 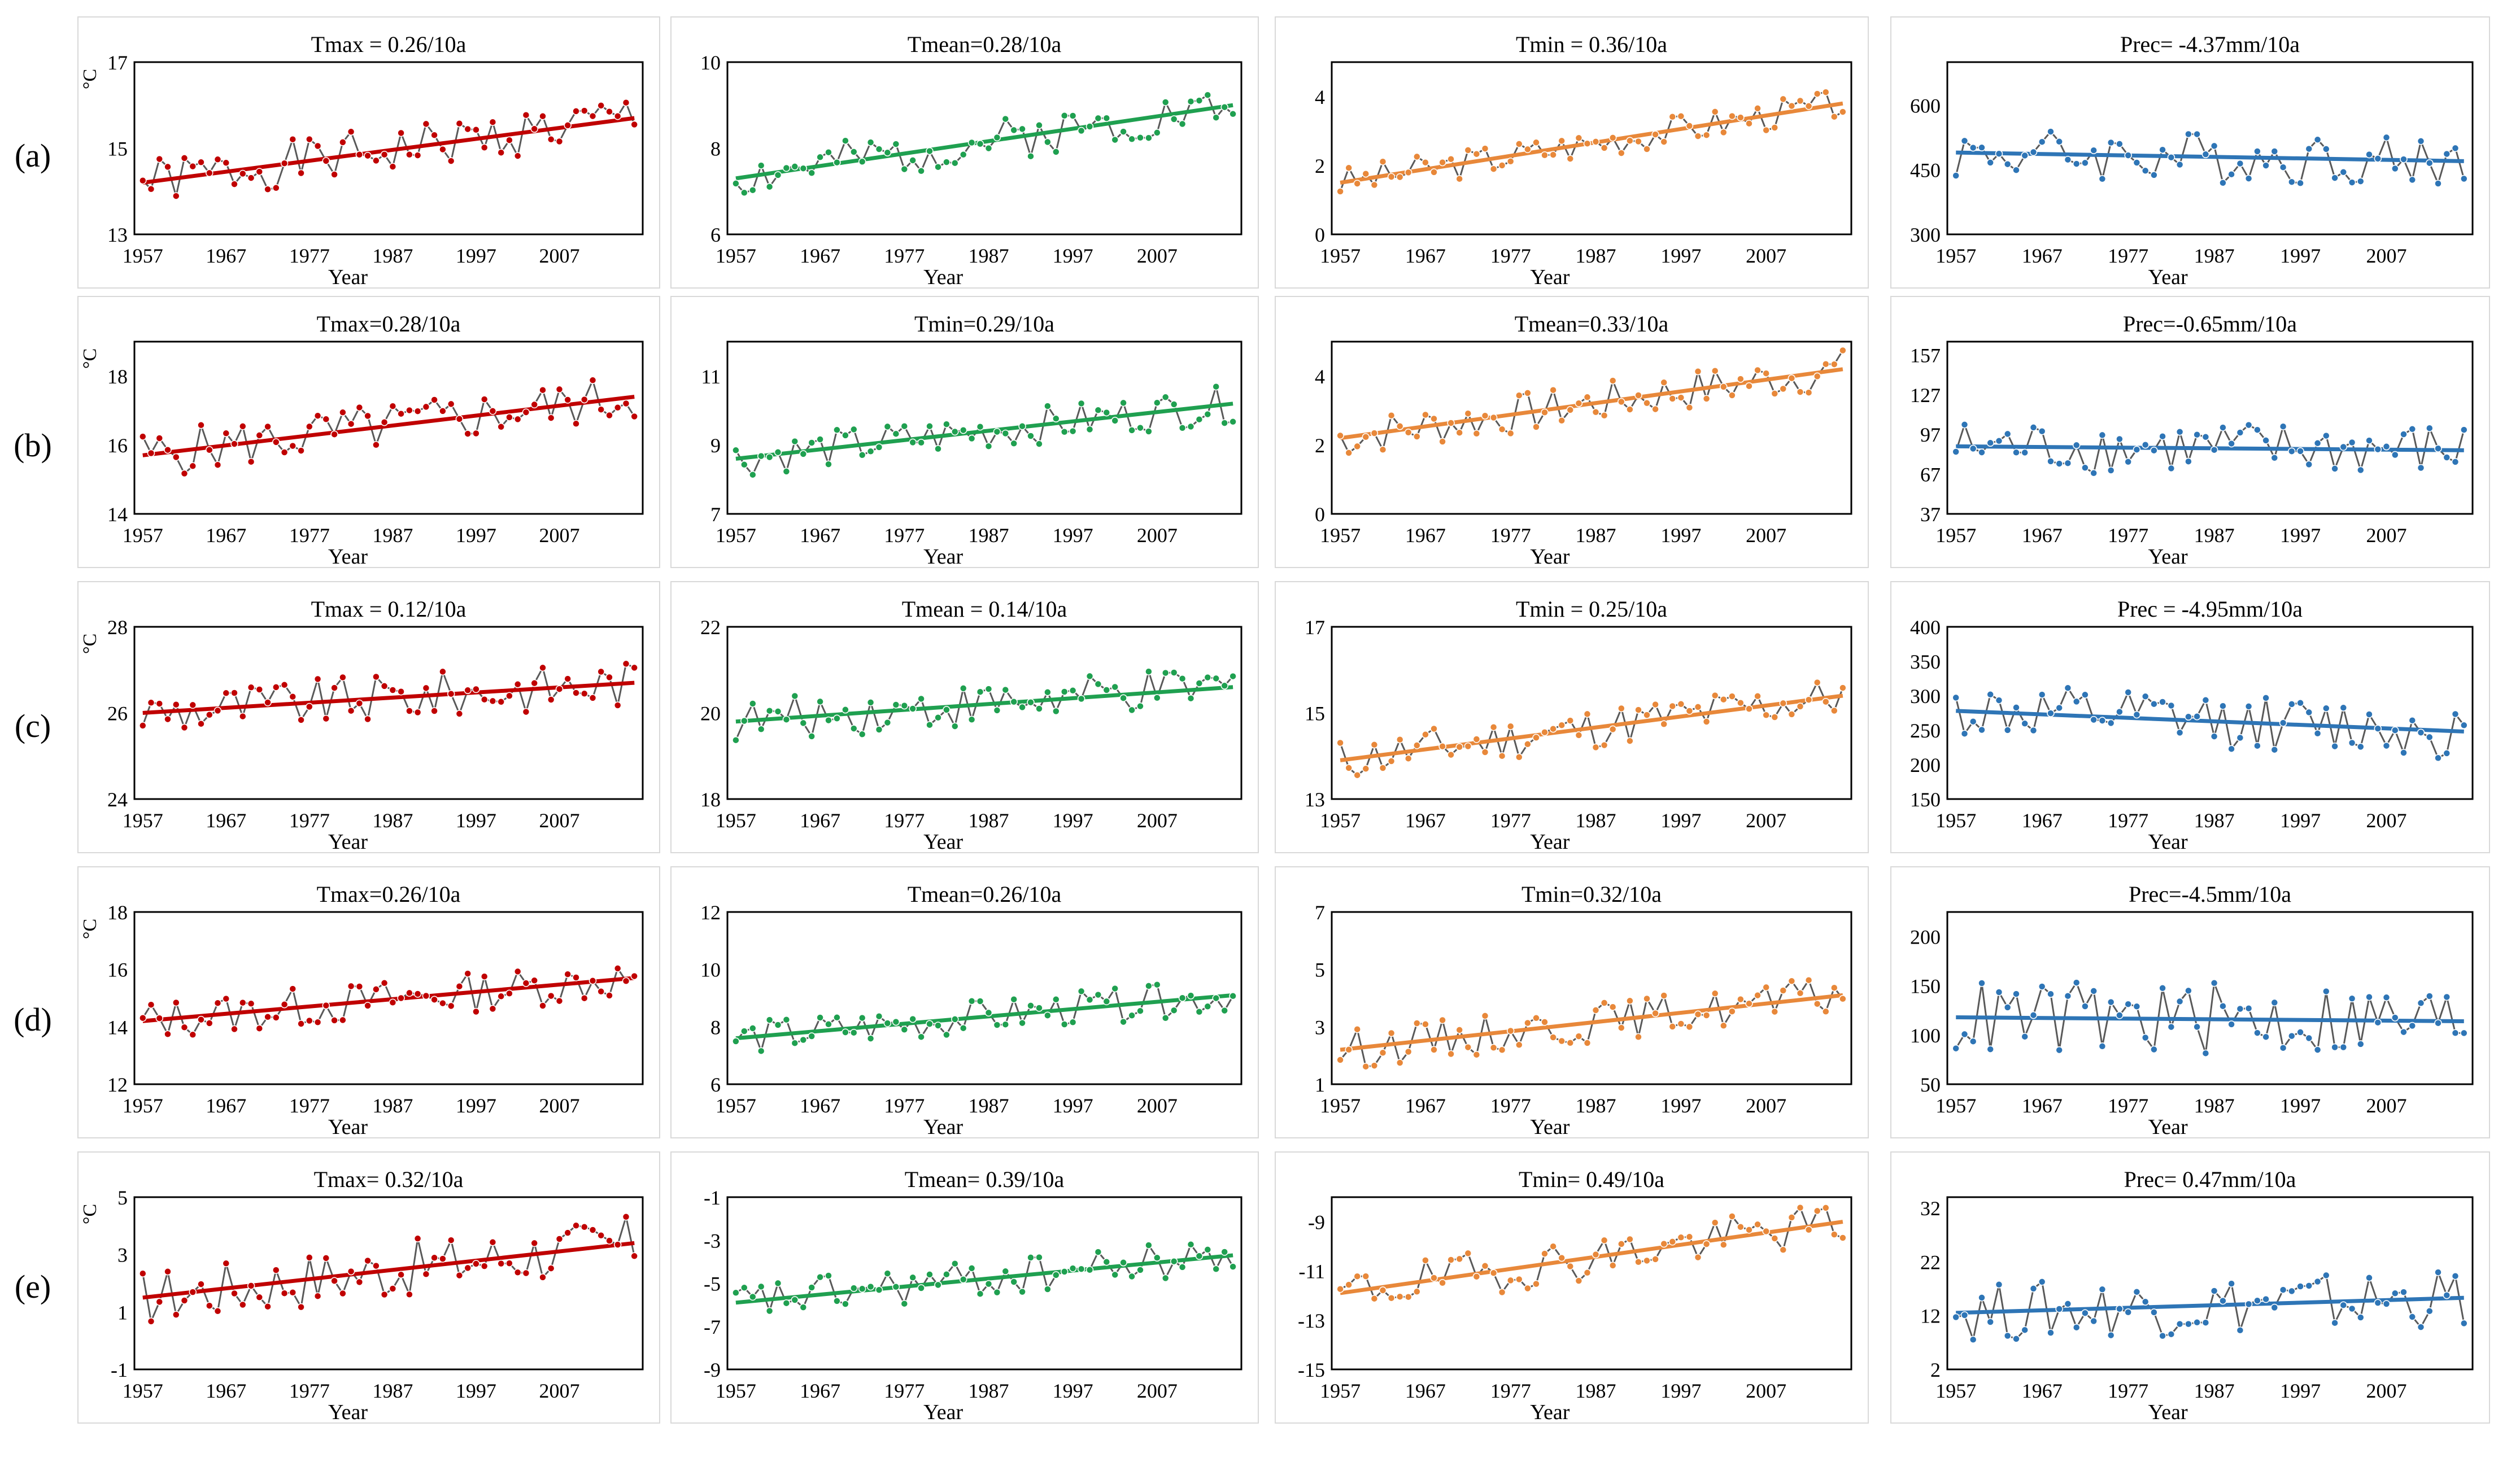 I want to click on y-tick-label: 4, so click(x=1320, y=97).